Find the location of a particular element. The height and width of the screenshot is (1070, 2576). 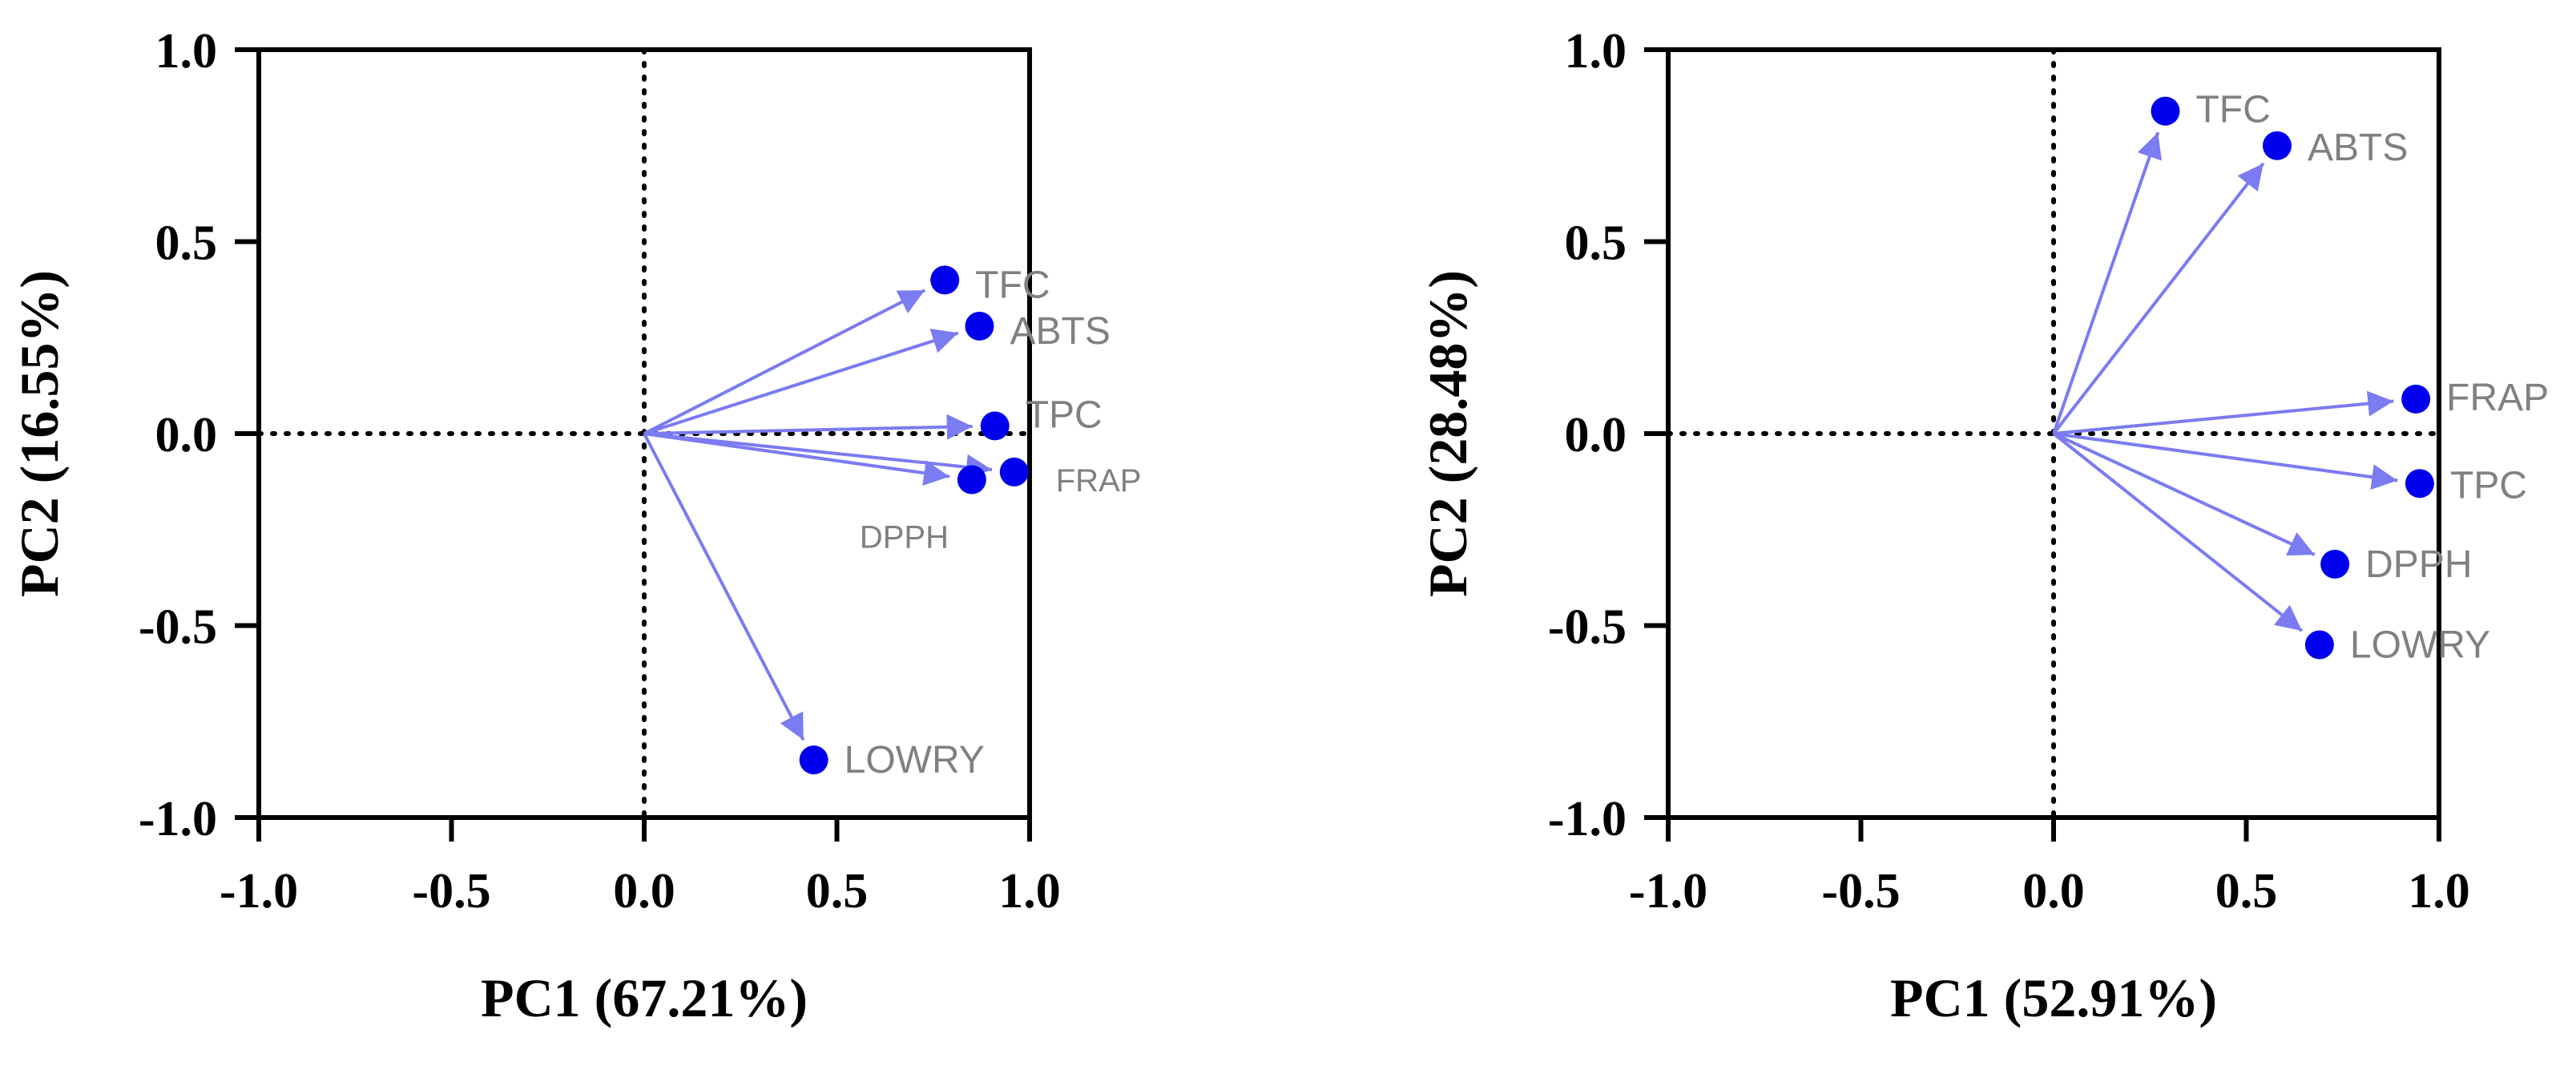

y-axis-title: PC2 (16.55%) is located at coordinates (39, 433).